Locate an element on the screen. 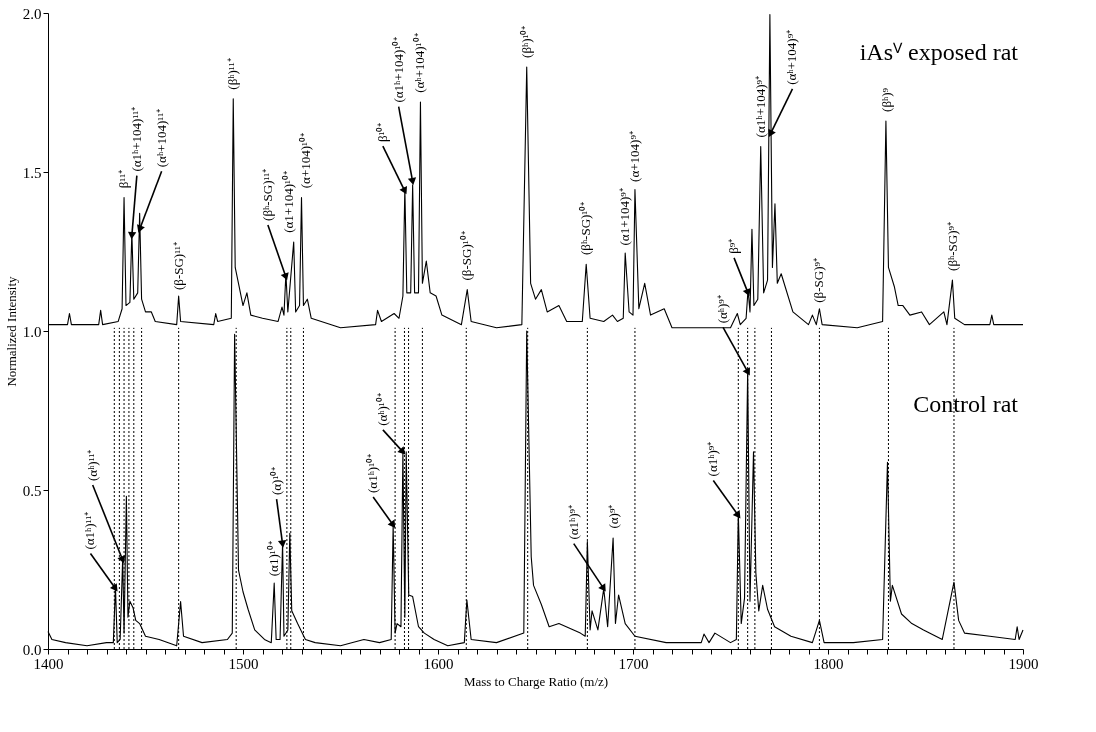 The image size is (1096, 732). annotation: (α+104)¹⁰⁺ is located at coordinates (305, 161).